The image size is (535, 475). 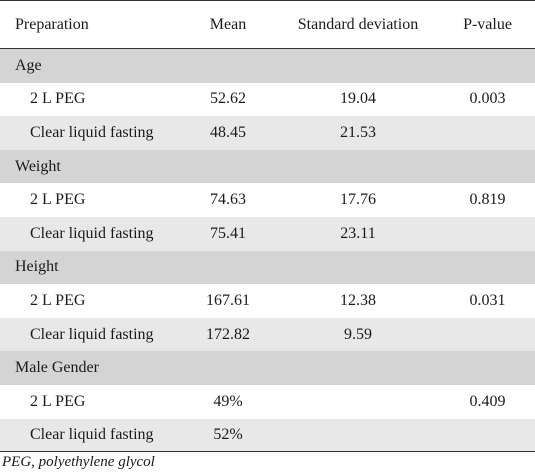 What do you see at coordinates (228, 401) in the screenshot?
I see `mean-cell: 49%` at bounding box center [228, 401].